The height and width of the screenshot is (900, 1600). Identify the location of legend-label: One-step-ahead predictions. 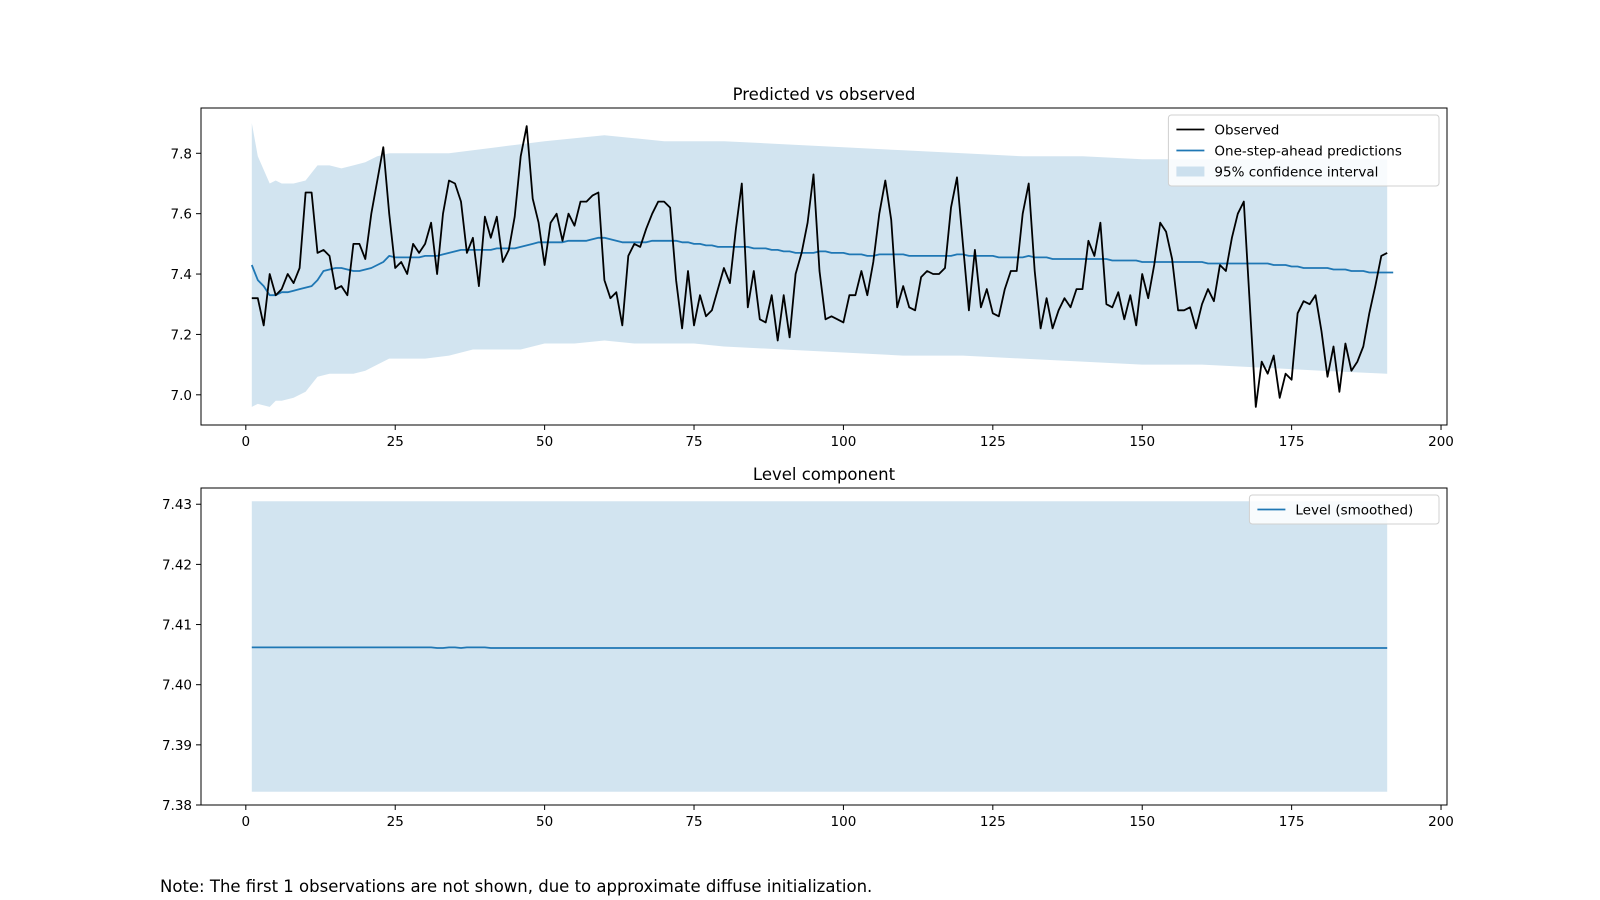
(1307, 152).